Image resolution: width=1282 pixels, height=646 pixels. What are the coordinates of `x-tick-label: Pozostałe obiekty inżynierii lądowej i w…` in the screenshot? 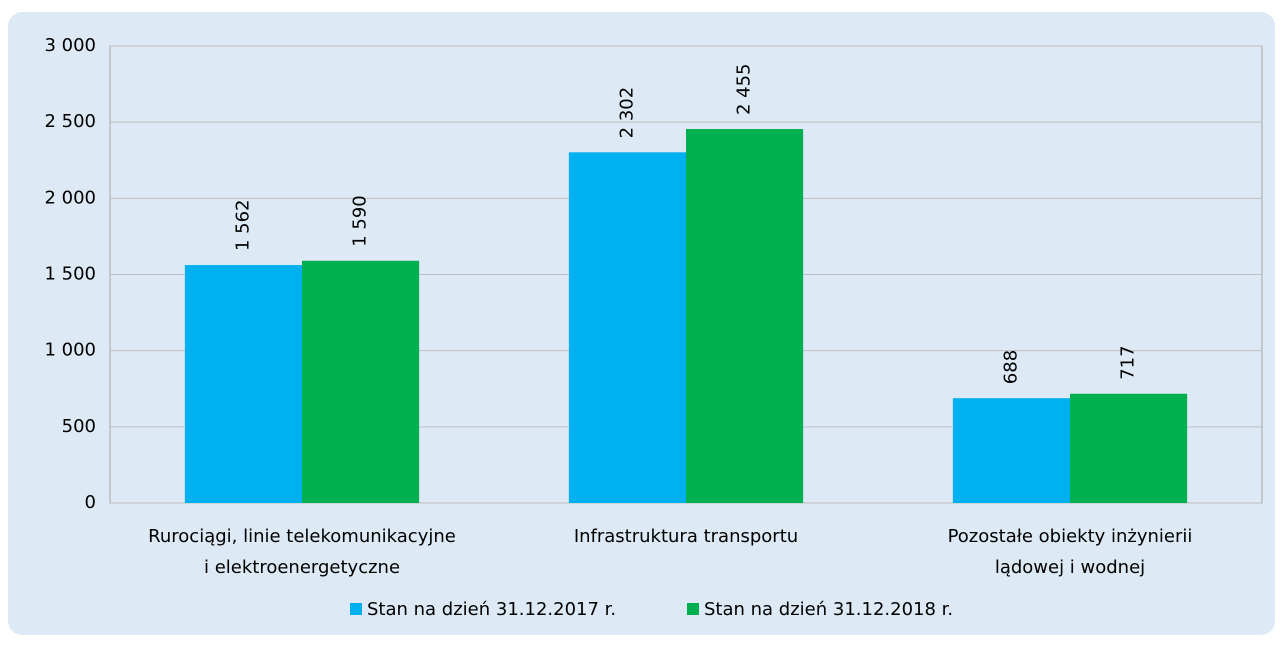 It's located at (1070, 552).